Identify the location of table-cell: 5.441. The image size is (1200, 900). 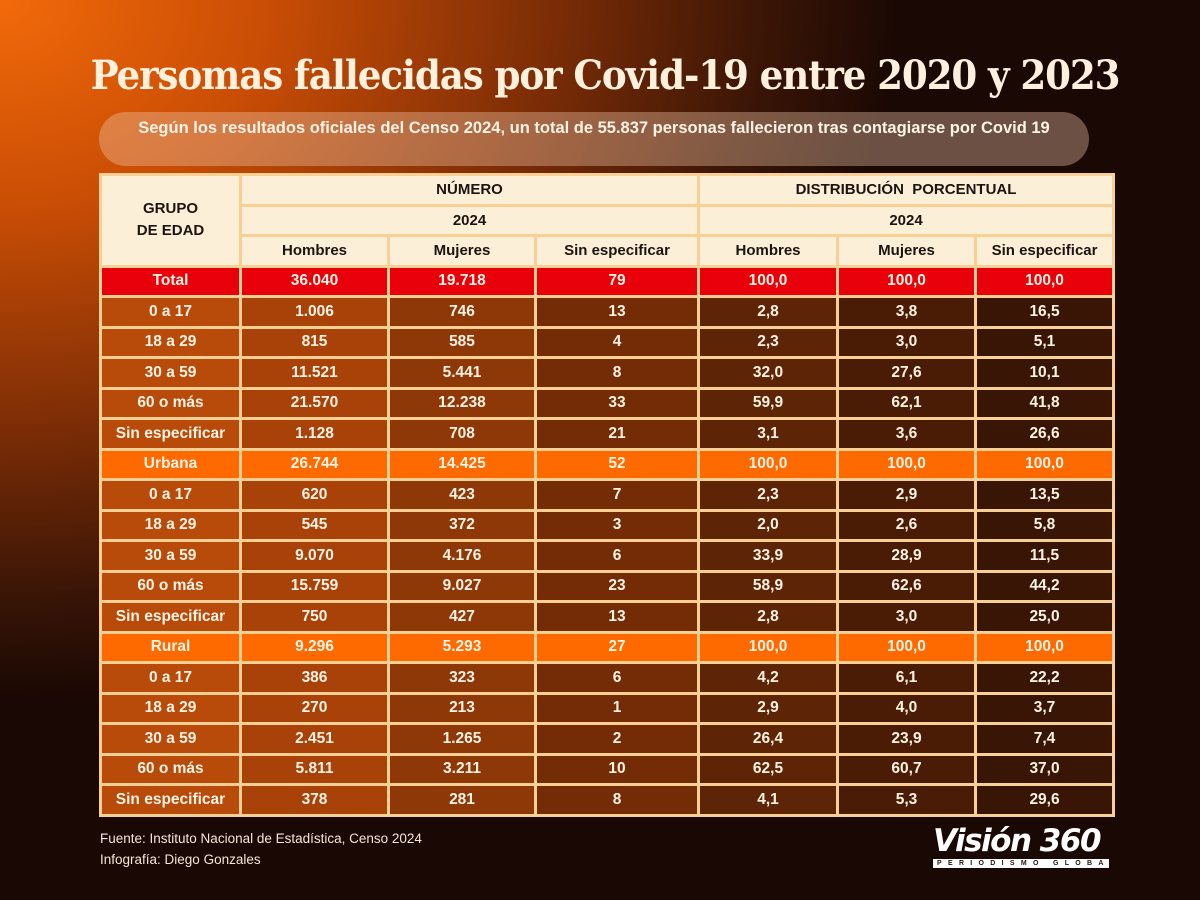
(462, 373).